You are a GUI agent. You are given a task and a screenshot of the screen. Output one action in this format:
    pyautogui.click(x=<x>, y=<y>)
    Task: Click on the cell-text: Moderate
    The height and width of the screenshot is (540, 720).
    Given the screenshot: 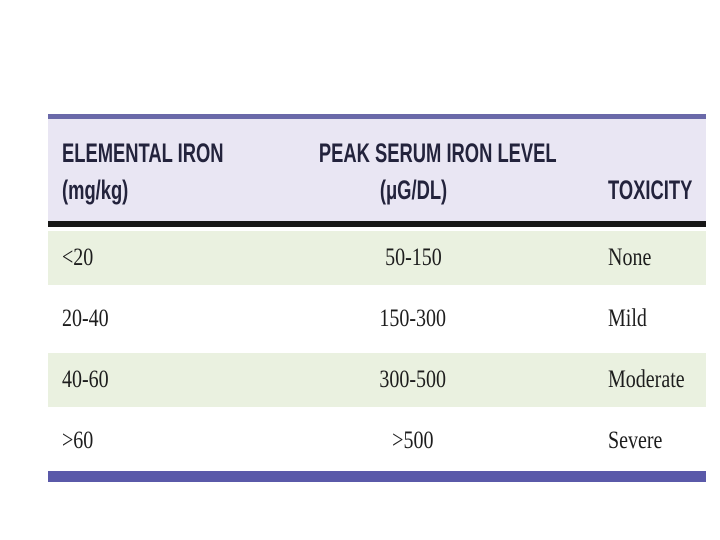 What is the action you would take?
    pyautogui.click(x=646, y=379)
    